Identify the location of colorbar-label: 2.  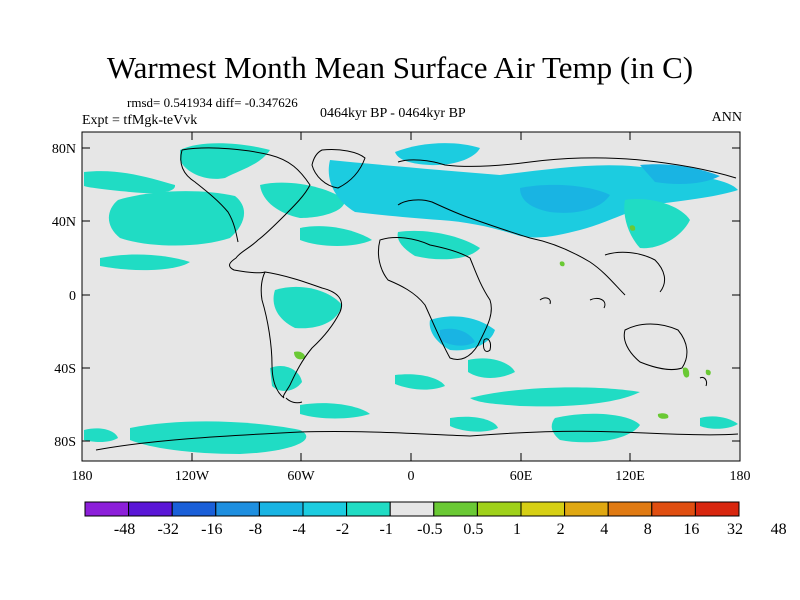
(561, 529).